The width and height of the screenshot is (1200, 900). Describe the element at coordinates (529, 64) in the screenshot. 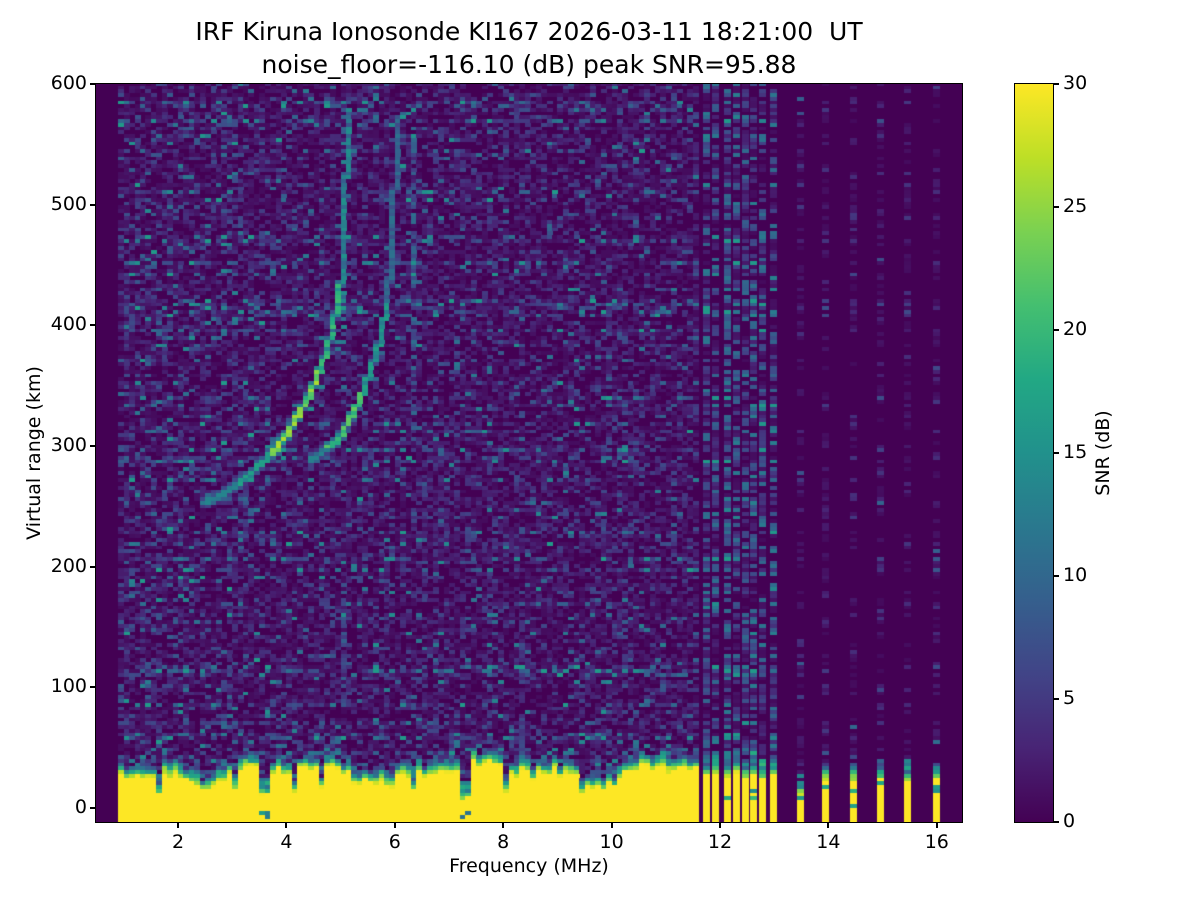

I see `plot-title-line-2: noise_floor=-116.10 (dB) peak SNR=95.88` at that location.